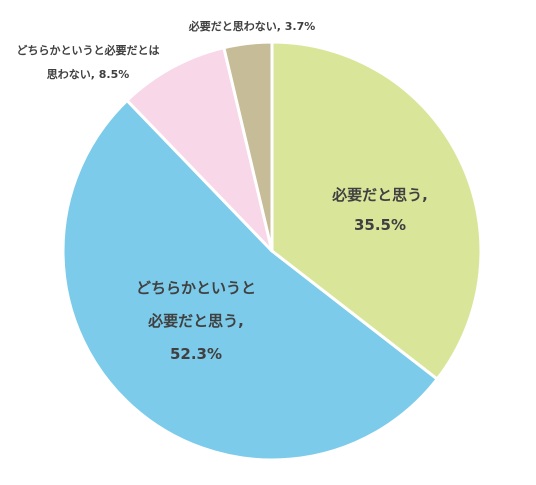 This screenshot has width=536, height=485. What do you see at coordinates (196, 288) in the screenshot?
I see `slice-label-line: どちらかというと` at bounding box center [196, 288].